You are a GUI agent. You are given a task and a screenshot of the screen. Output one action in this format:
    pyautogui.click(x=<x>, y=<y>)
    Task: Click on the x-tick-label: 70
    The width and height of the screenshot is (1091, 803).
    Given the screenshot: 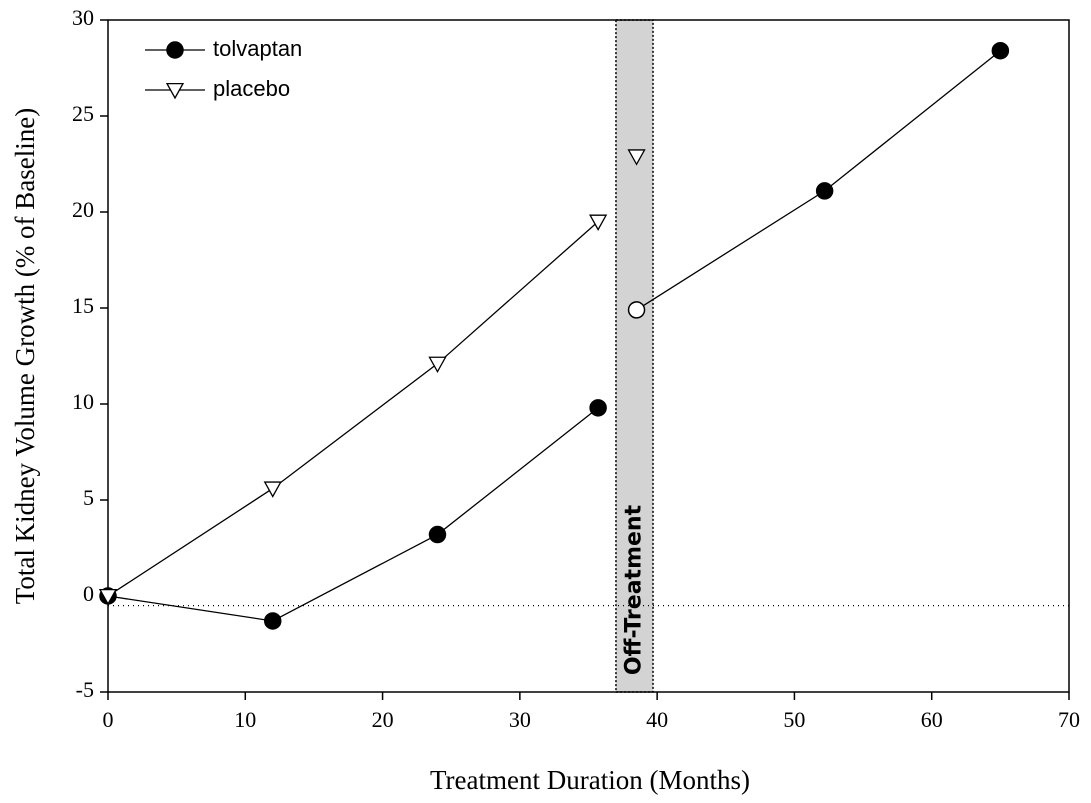 What is the action you would take?
    pyautogui.click(x=1069, y=719)
    